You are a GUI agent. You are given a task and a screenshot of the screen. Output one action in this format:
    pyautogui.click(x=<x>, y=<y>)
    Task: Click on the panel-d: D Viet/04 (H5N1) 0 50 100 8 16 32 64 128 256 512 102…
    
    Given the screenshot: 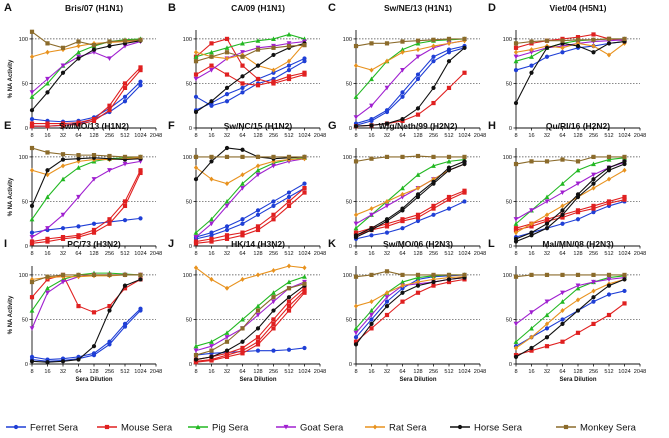 What is the action you would take?
    pyautogui.click(x=567, y=70)
    